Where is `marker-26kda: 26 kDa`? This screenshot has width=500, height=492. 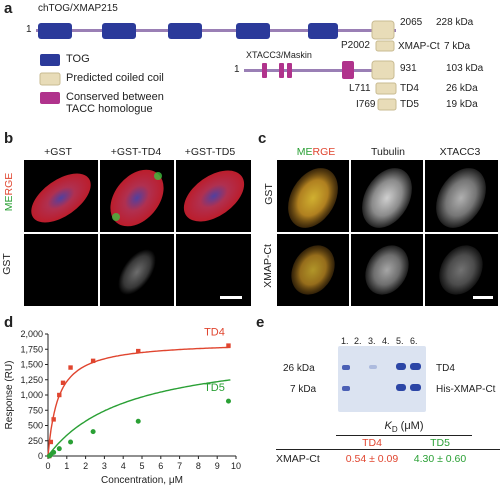
marker-26kda: 26 kDa is located at coordinates (299, 368).